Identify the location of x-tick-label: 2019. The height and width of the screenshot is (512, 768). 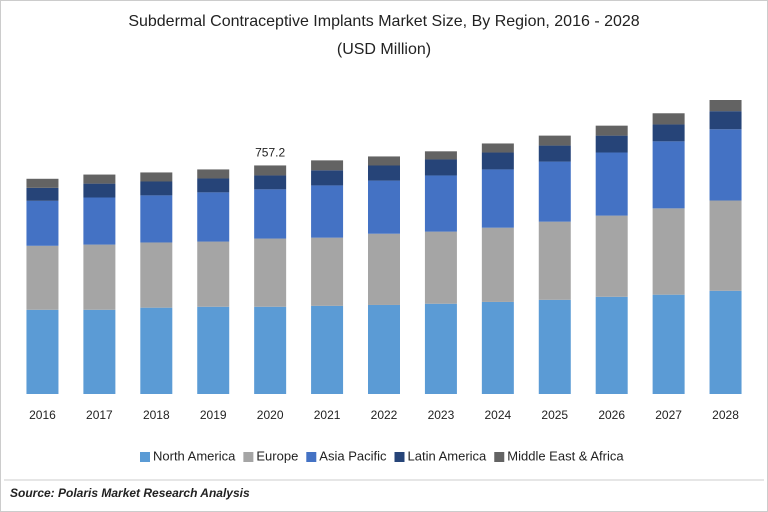
(213, 415).